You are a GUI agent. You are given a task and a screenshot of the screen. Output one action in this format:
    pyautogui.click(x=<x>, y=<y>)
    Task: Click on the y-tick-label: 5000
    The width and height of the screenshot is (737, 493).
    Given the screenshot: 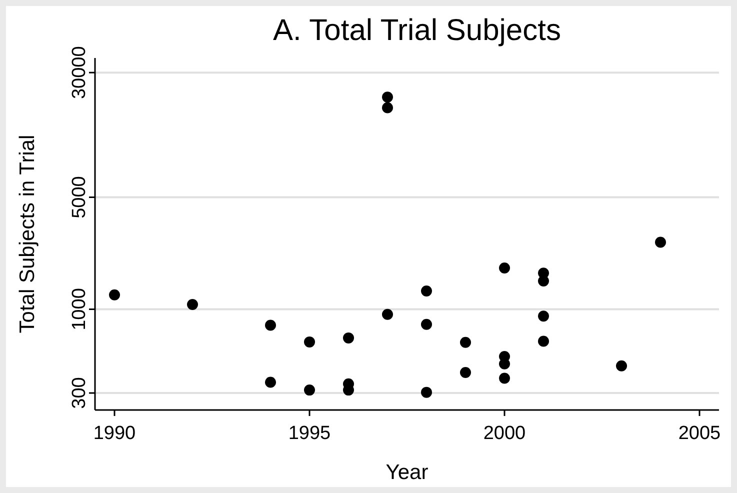 What is the action you would take?
    pyautogui.click(x=79, y=197)
    